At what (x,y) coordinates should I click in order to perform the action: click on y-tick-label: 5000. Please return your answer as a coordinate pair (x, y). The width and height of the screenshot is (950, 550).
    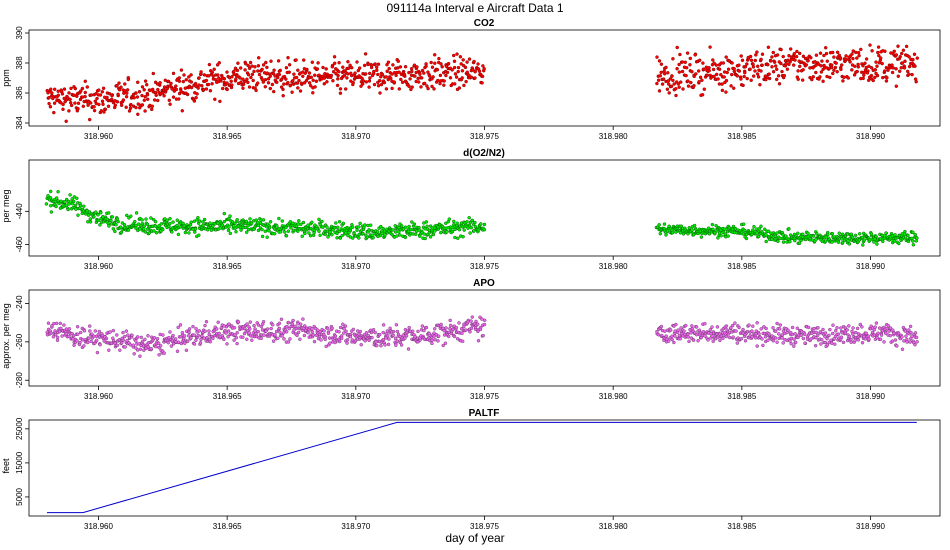
    Looking at the image, I should click on (19, 496).